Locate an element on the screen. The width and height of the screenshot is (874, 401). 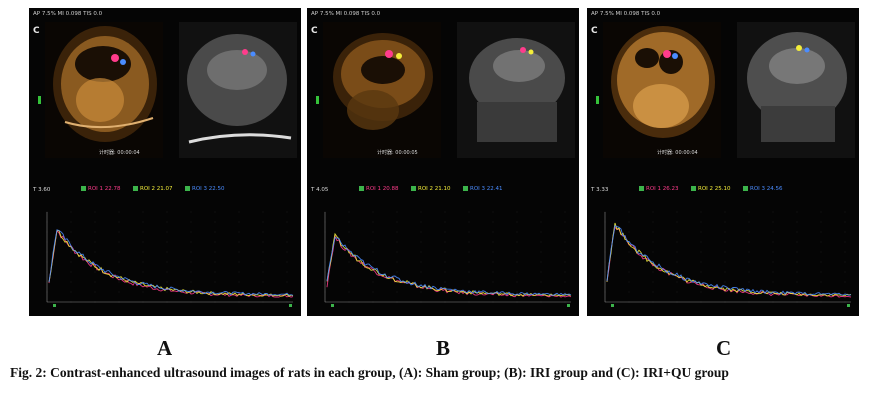
roi-3-readout: ROI 3 22.50 is located at coordinates (205, 189).